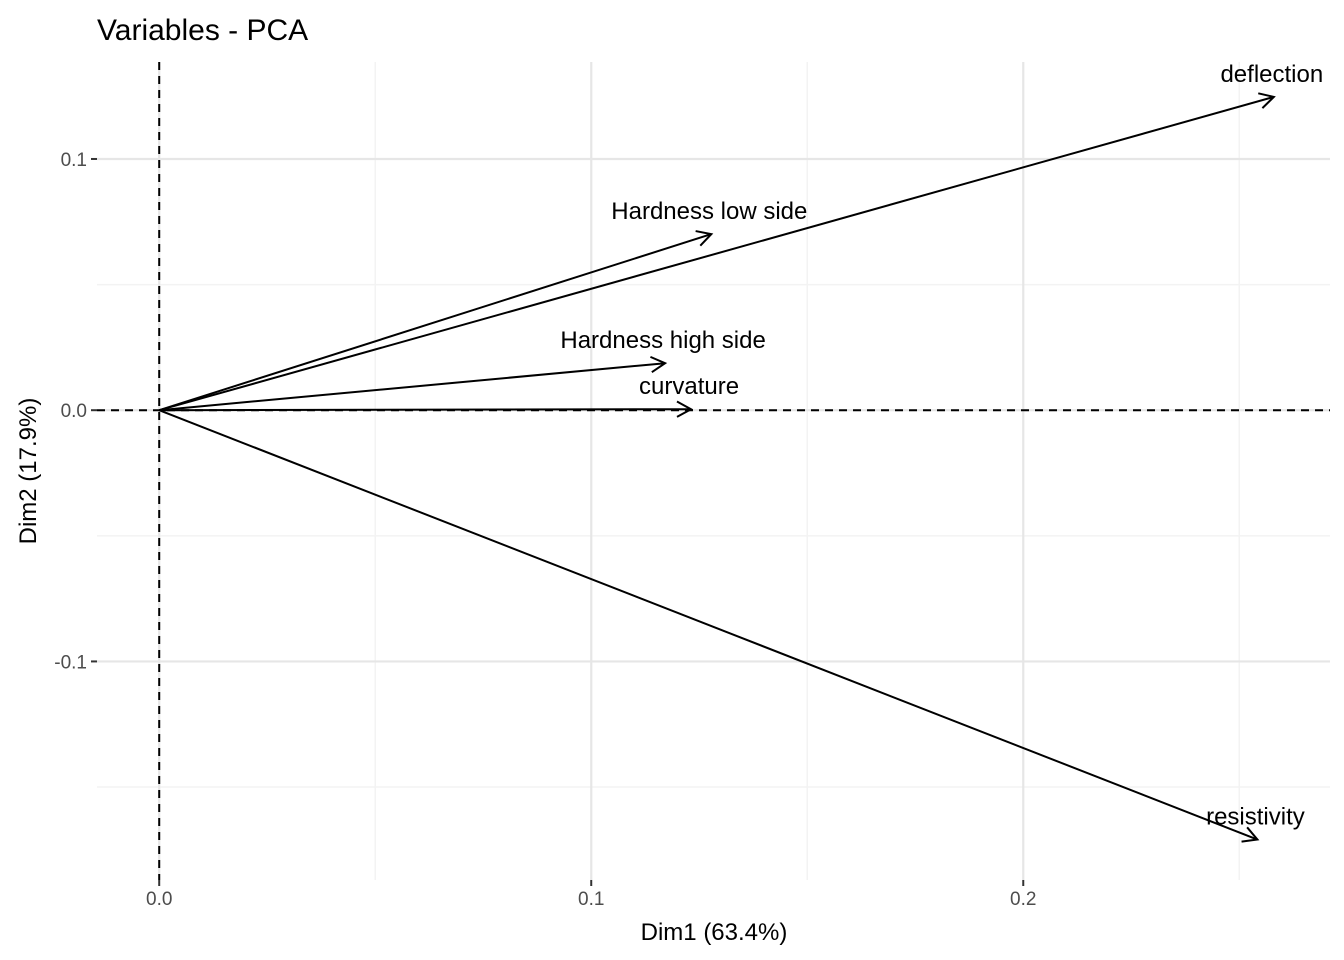  What do you see at coordinates (1255, 817) in the screenshot?
I see `variable-label: resistivity` at bounding box center [1255, 817].